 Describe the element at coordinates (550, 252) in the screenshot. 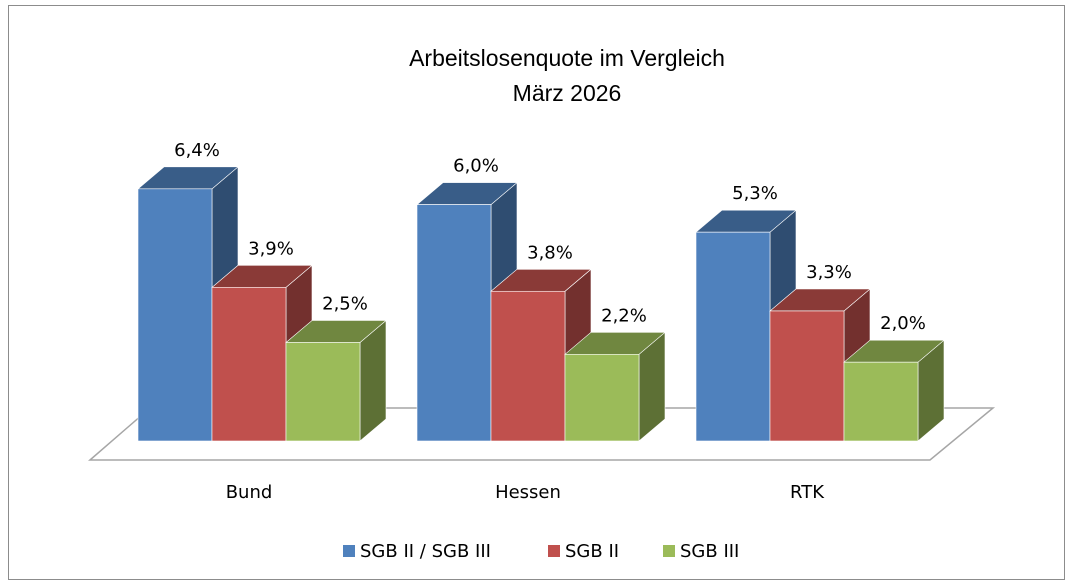

I see `data-label: 3,8%` at that location.